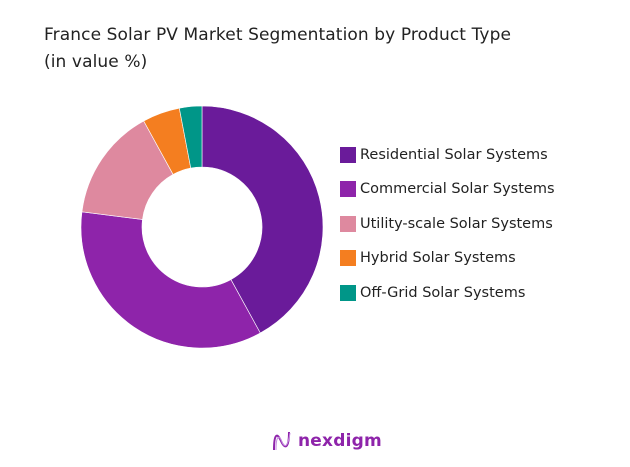 The image size is (630, 467). Describe the element at coordinates (190, 137) in the screenshot. I see `slice-off-grid-solar-systems` at that location.